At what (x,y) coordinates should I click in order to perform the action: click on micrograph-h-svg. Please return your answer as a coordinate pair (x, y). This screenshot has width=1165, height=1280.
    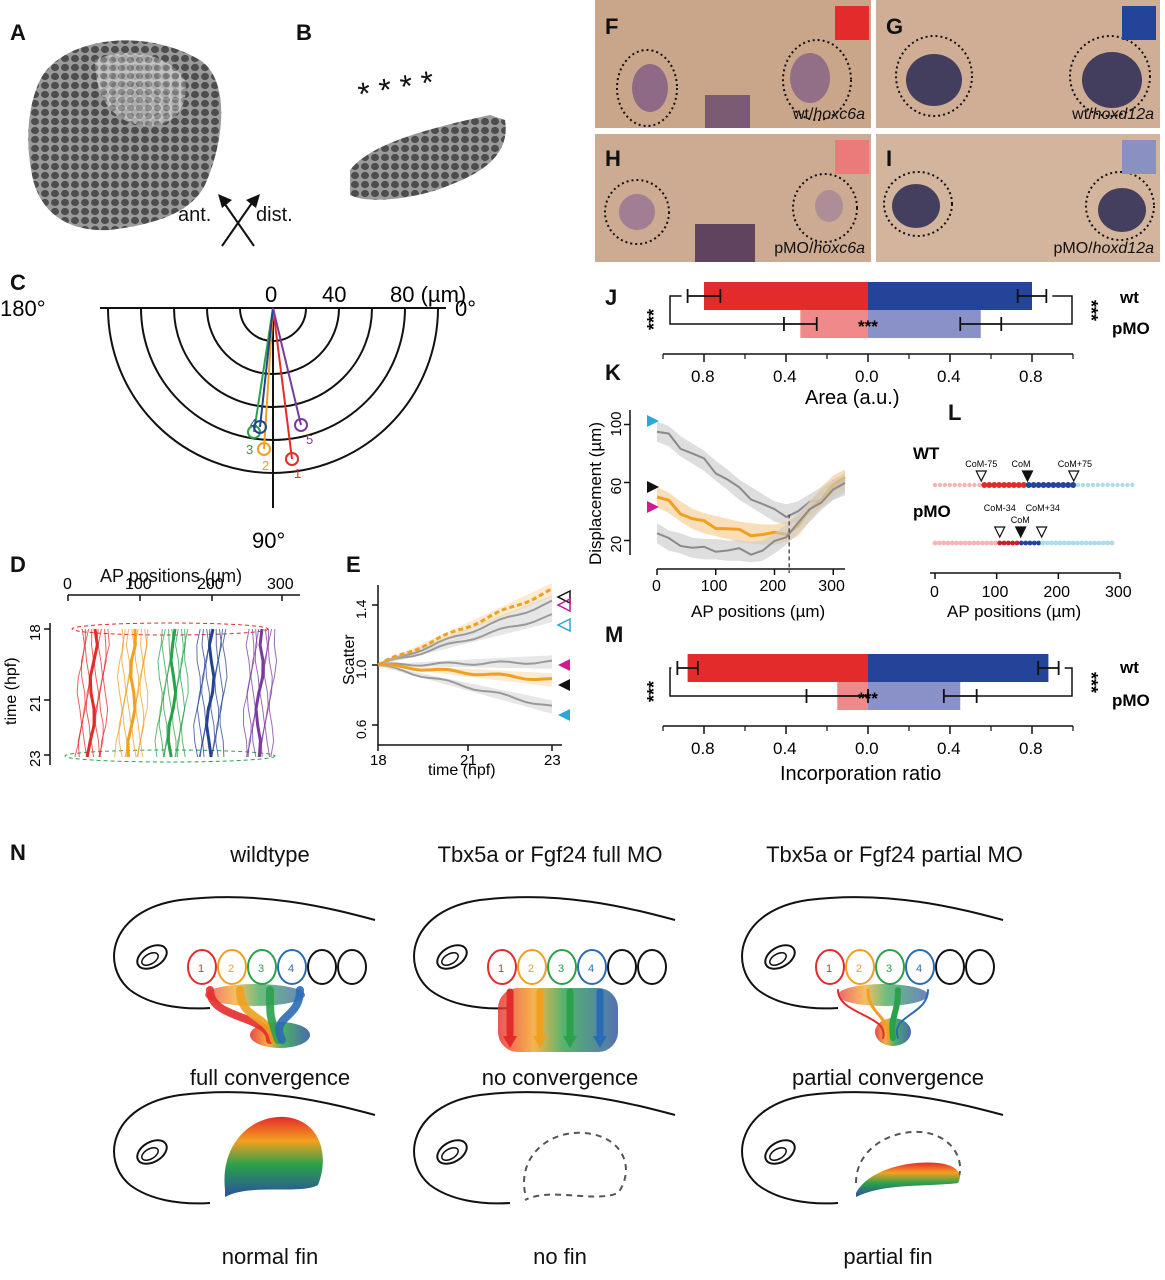
    Looking at the image, I should click on (731, 217).